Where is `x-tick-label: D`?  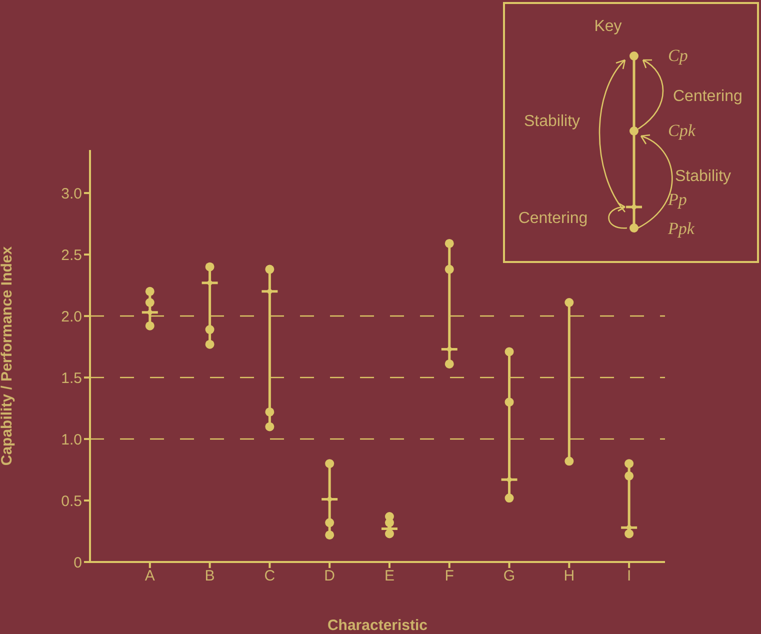 x-tick-label: D is located at coordinates (330, 576).